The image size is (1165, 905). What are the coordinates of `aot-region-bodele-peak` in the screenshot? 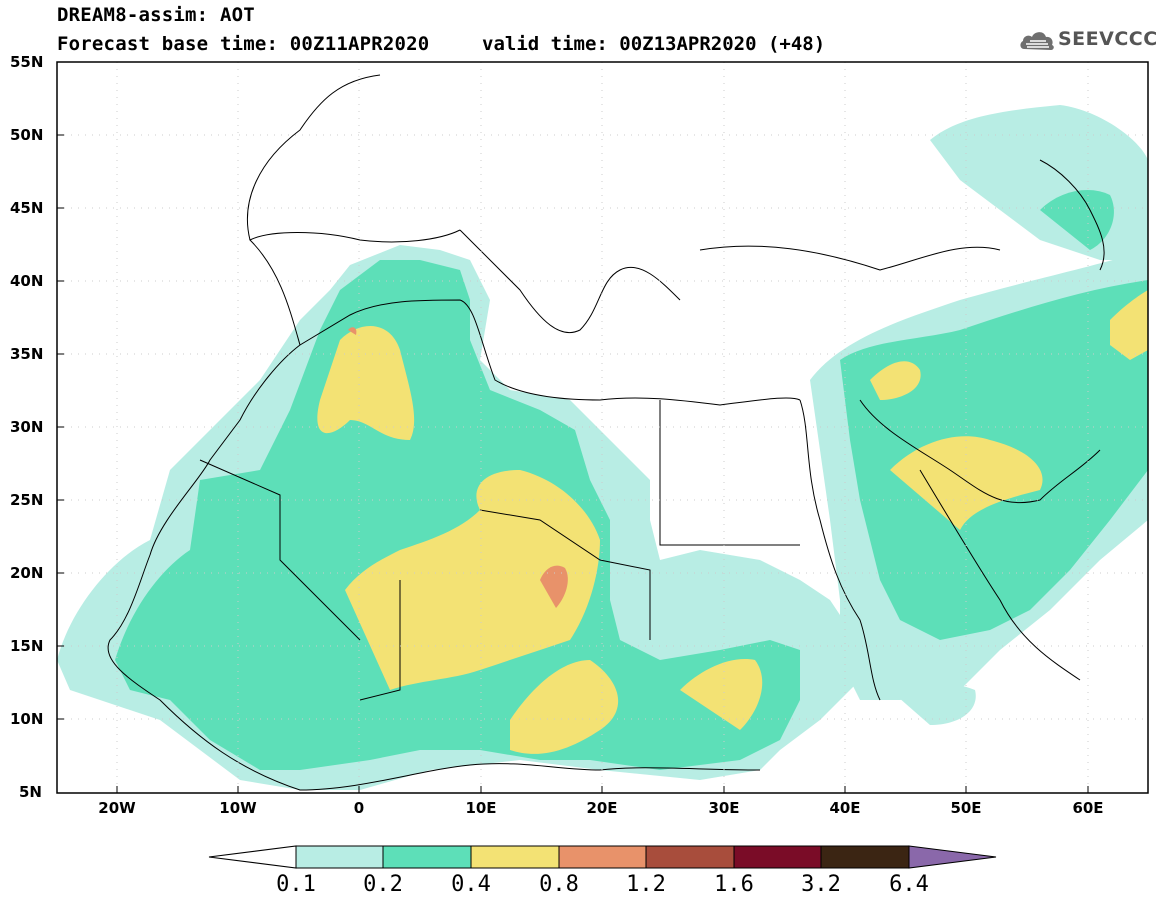 It's located at (554, 586).